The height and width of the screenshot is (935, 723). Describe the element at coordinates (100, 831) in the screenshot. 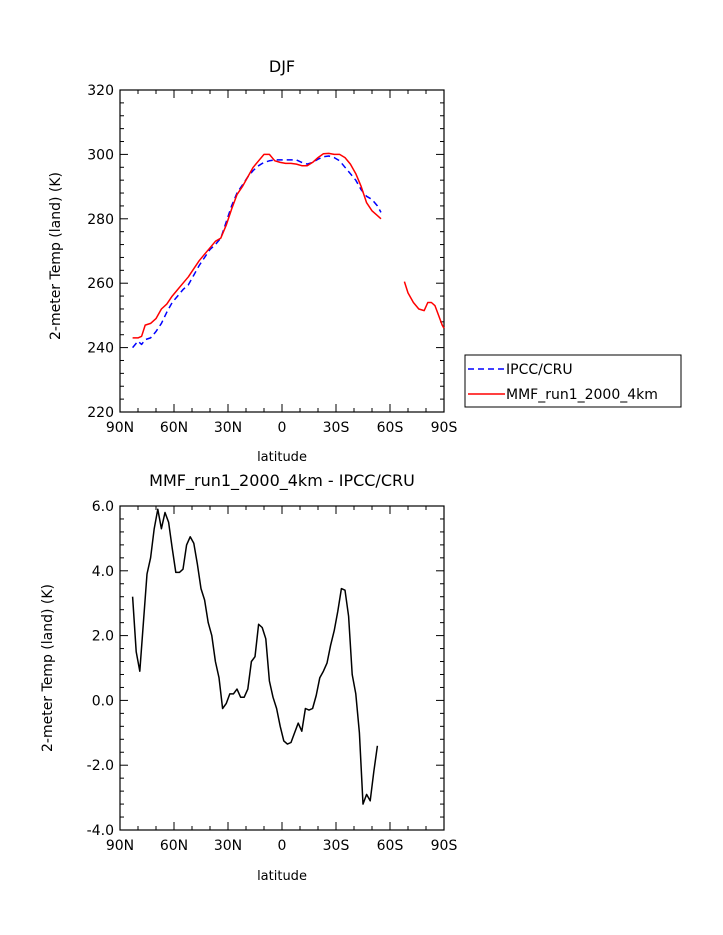

I see `y-tick-label: -4.0` at that location.